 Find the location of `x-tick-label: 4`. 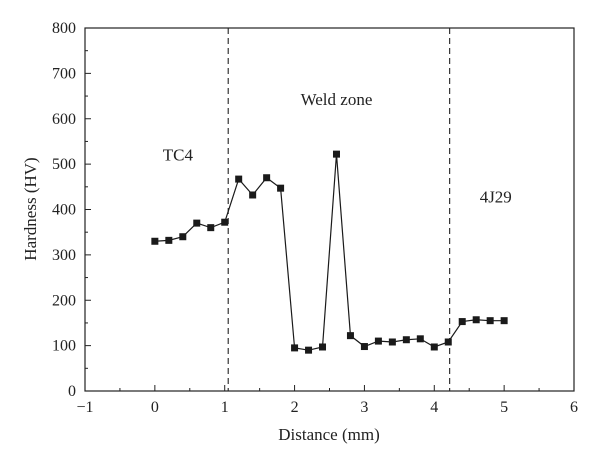

x-tick-label: 4 is located at coordinates (434, 407).